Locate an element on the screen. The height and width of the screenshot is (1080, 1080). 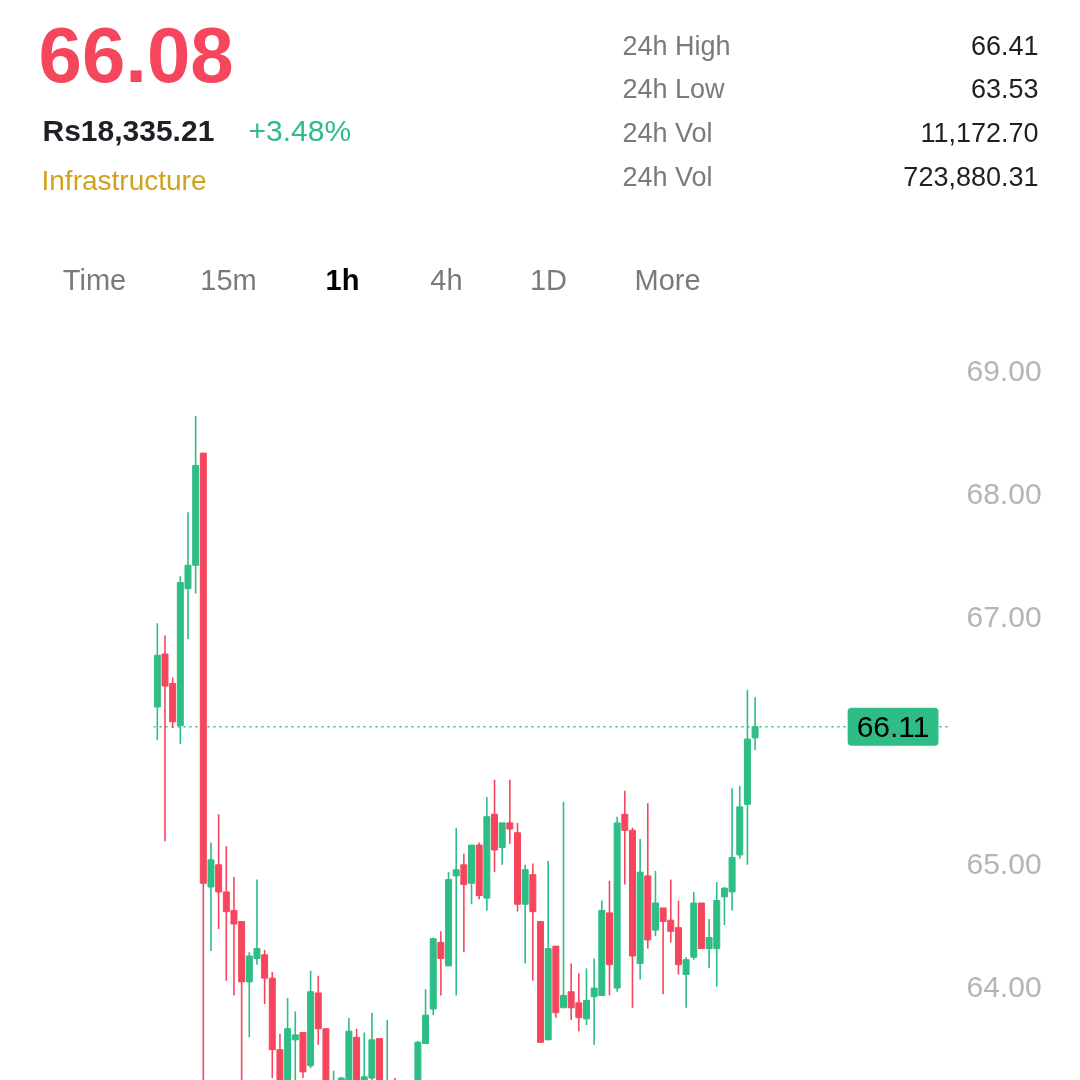
text: More is located at coordinates (667, 279).